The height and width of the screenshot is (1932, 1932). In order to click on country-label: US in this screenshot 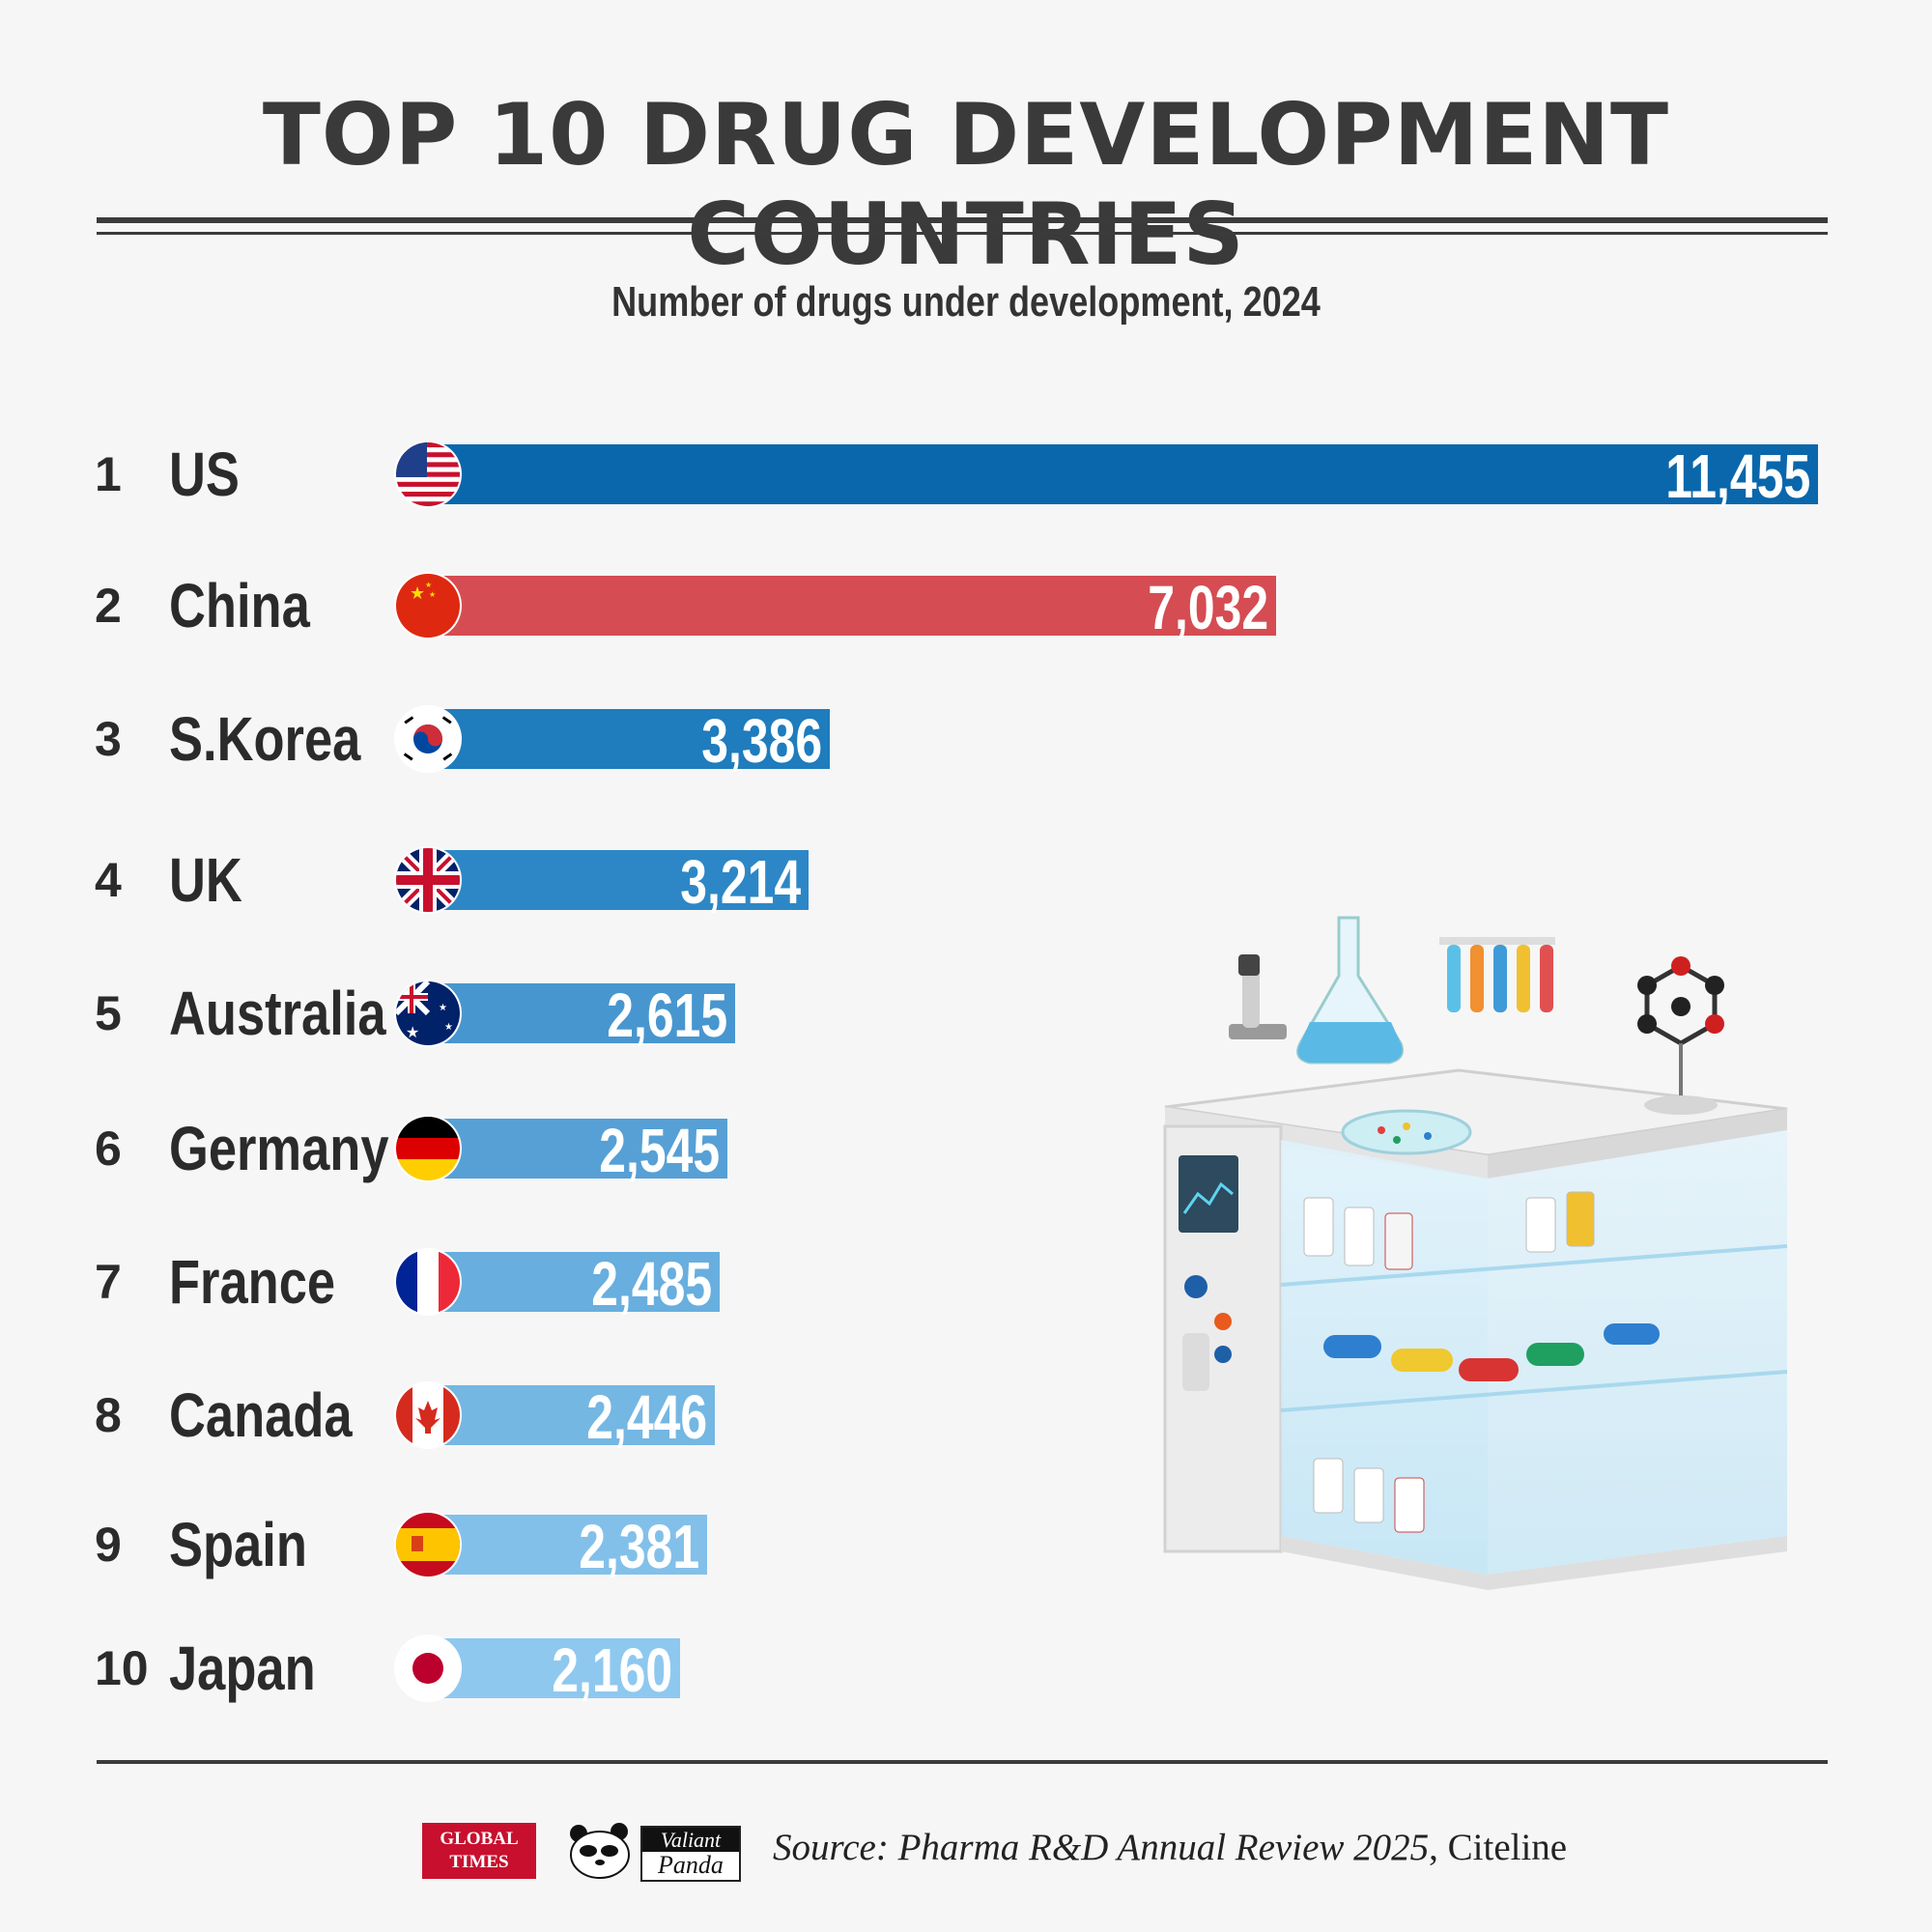, I will do `click(204, 474)`.